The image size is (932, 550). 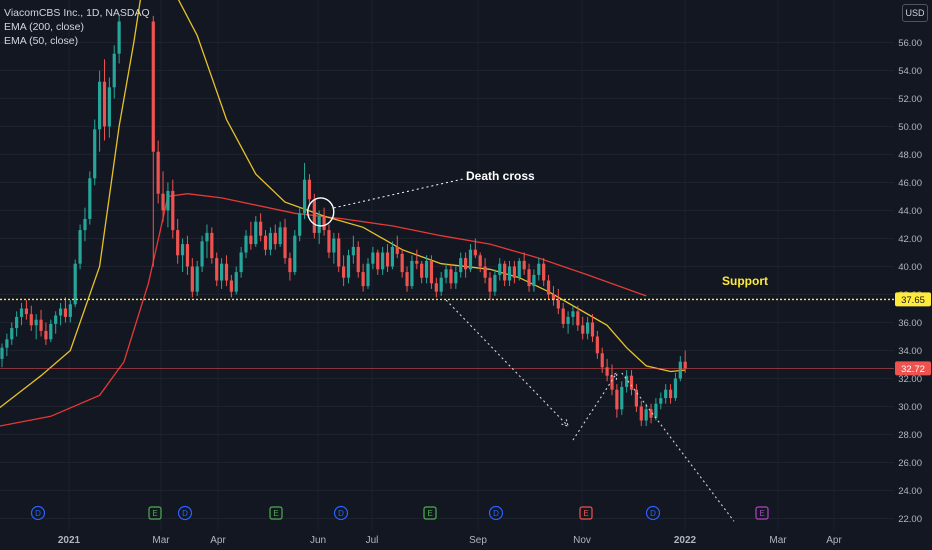 What do you see at coordinates (910, 99) in the screenshot?
I see `price-tick-label: 52.00` at bounding box center [910, 99].